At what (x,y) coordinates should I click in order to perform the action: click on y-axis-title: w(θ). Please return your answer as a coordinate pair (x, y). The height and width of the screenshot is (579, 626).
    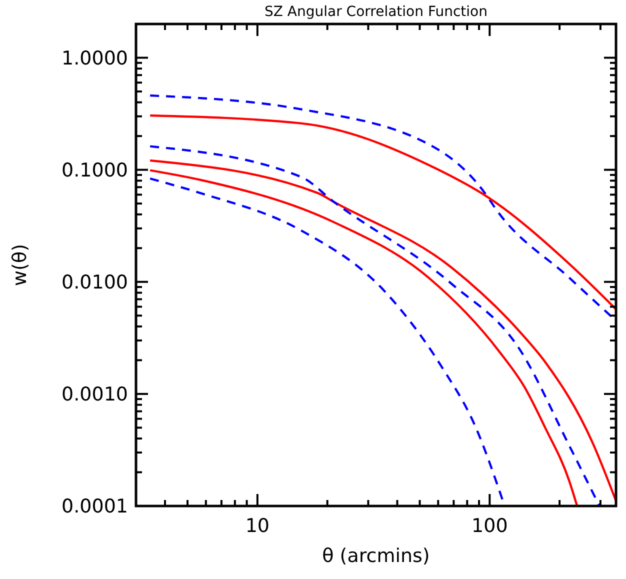
    Looking at the image, I should click on (20, 265).